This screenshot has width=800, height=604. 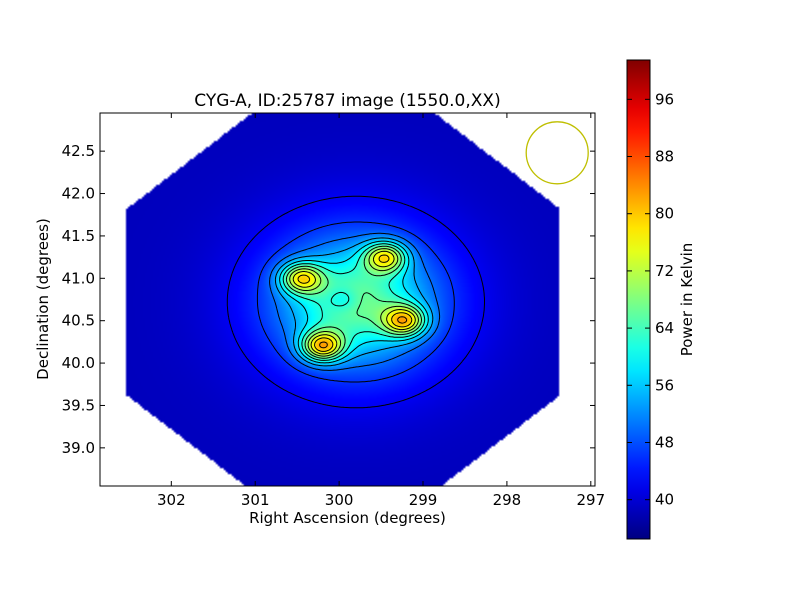 What do you see at coordinates (78, 363) in the screenshot?
I see `y-tick-label: 40.0` at bounding box center [78, 363].